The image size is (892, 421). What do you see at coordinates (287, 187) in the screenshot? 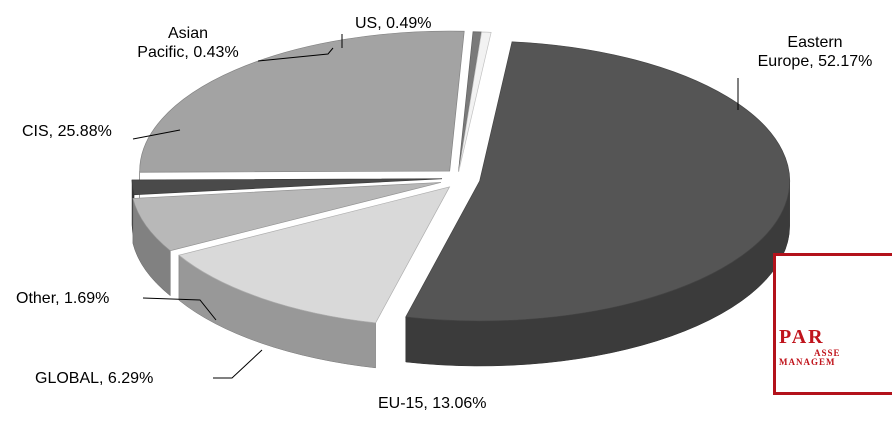
I see `slice-other` at bounding box center [287, 187].